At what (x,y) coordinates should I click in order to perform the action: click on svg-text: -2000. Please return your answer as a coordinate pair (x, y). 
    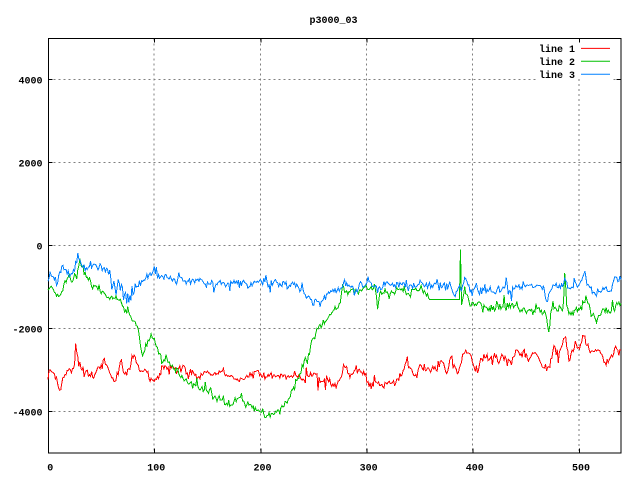
    Looking at the image, I should click on (27, 331).